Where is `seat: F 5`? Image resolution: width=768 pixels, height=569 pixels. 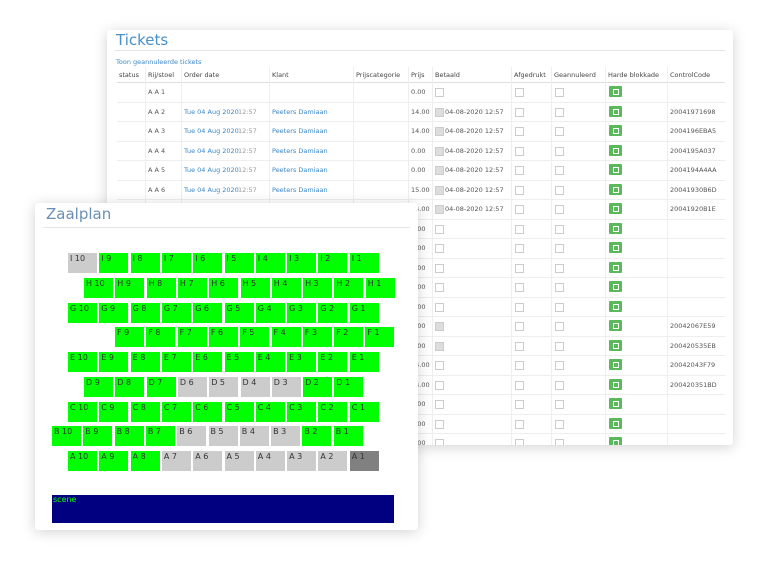 seat: F 5 is located at coordinates (255, 337).